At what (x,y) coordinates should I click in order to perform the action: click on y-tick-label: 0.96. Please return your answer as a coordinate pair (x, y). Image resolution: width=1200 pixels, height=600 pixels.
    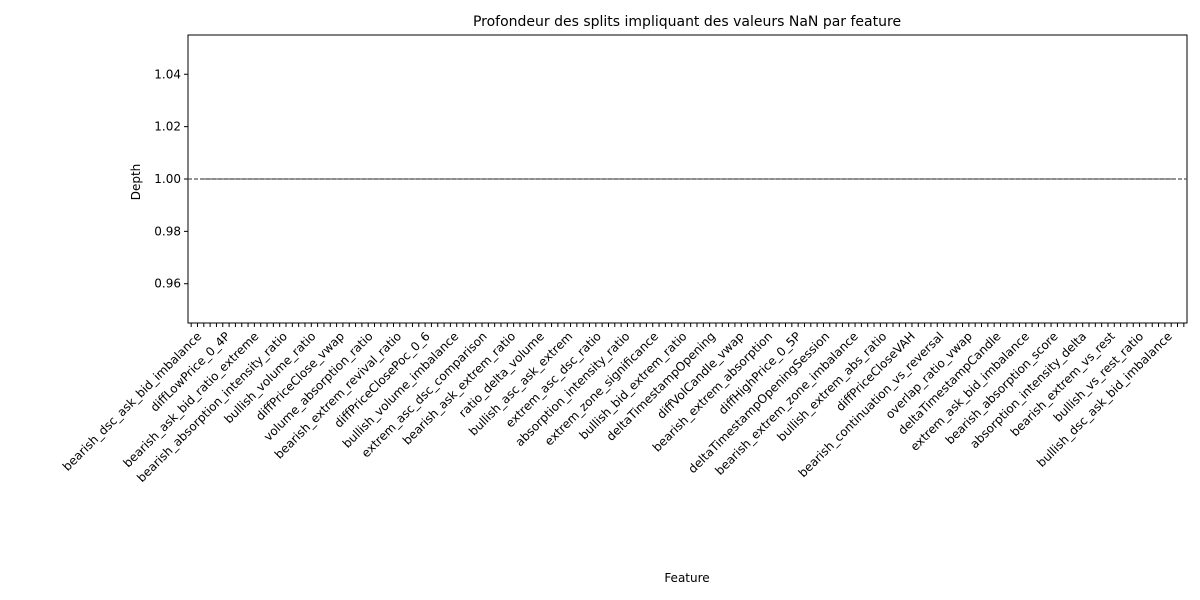
    Looking at the image, I should click on (167, 284).